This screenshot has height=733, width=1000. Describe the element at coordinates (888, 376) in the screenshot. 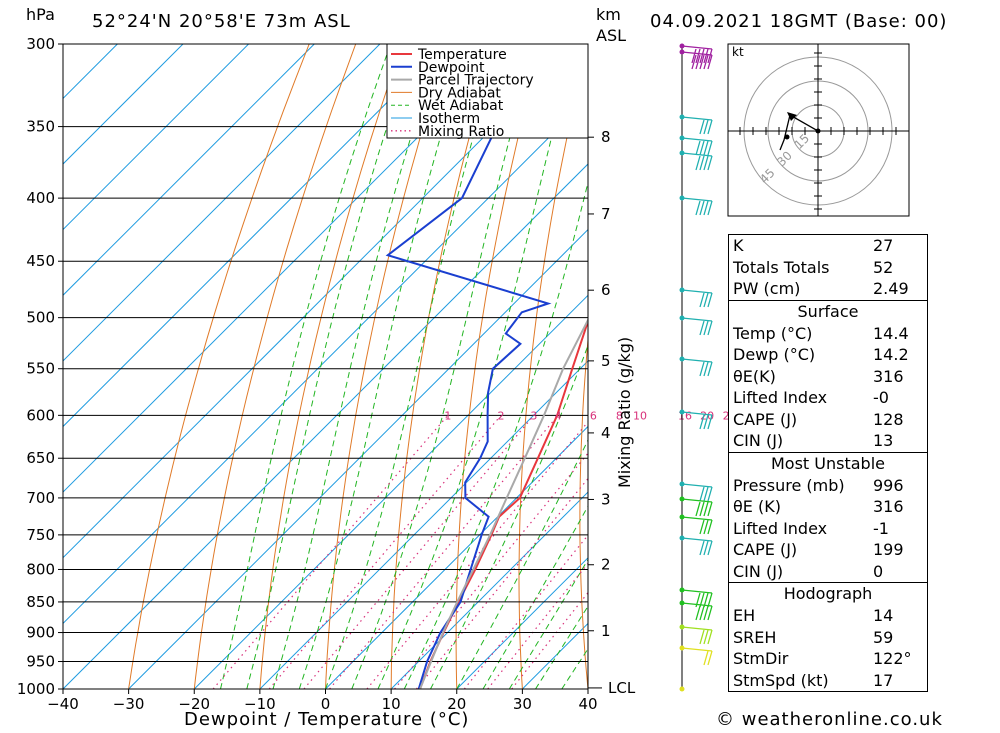

I see `surface-value: 316` at that location.